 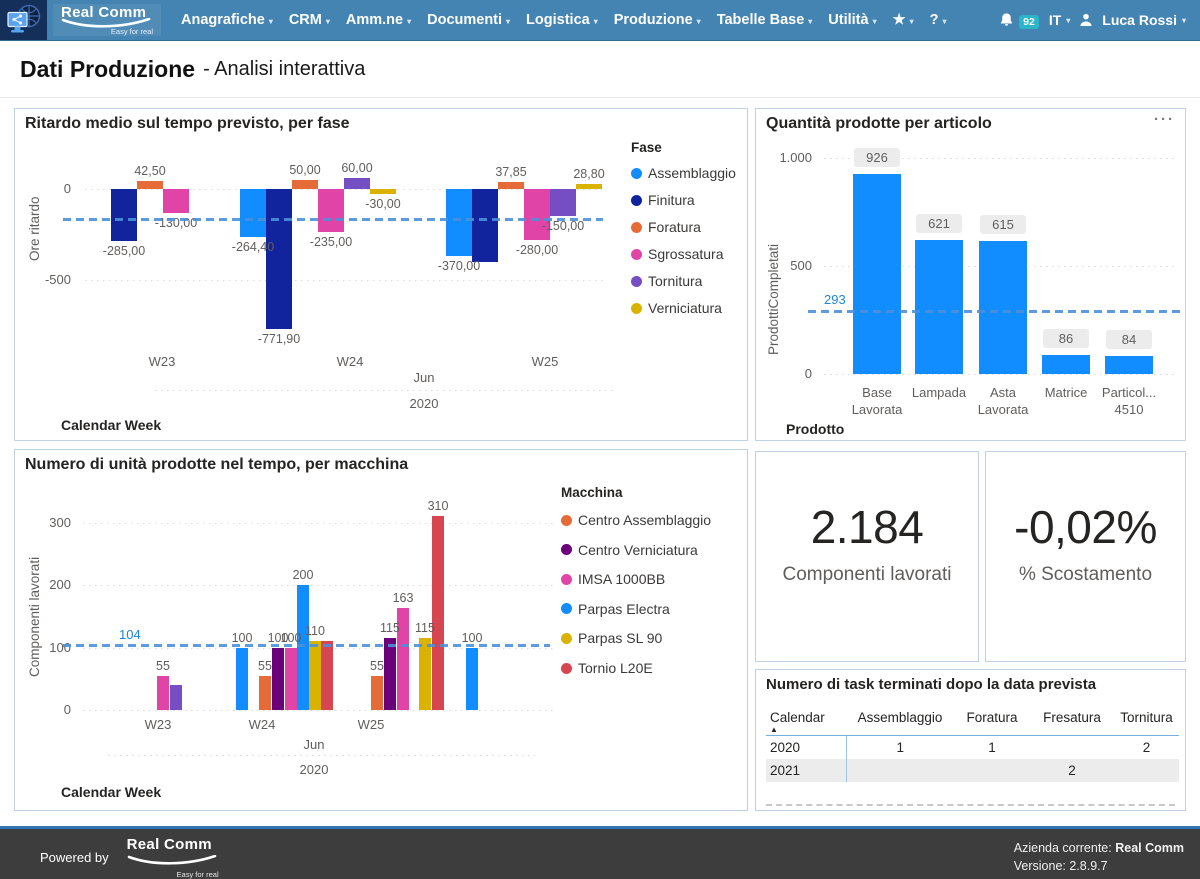 I want to click on x-tick-label: Base, so click(x=877, y=392).